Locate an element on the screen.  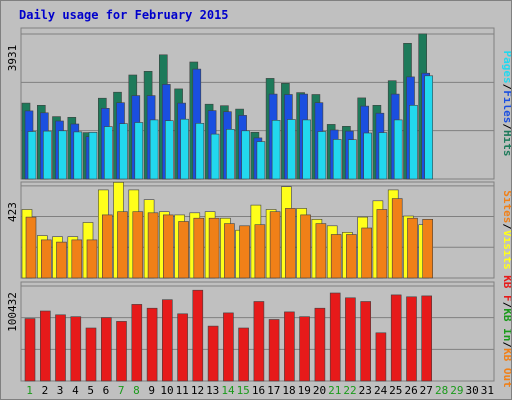
x-tick-label-27: 27 is located at coordinates (426, 390).